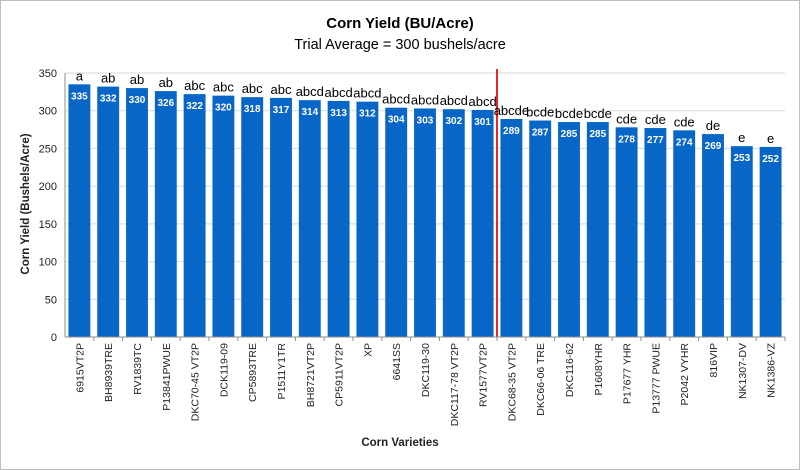 The width and height of the screenshot is (800, 470). What do you see at coordinates (253, 372) in the screenshot?
I see `category-label: CP5893TRE` at bounding box center [253, 372].